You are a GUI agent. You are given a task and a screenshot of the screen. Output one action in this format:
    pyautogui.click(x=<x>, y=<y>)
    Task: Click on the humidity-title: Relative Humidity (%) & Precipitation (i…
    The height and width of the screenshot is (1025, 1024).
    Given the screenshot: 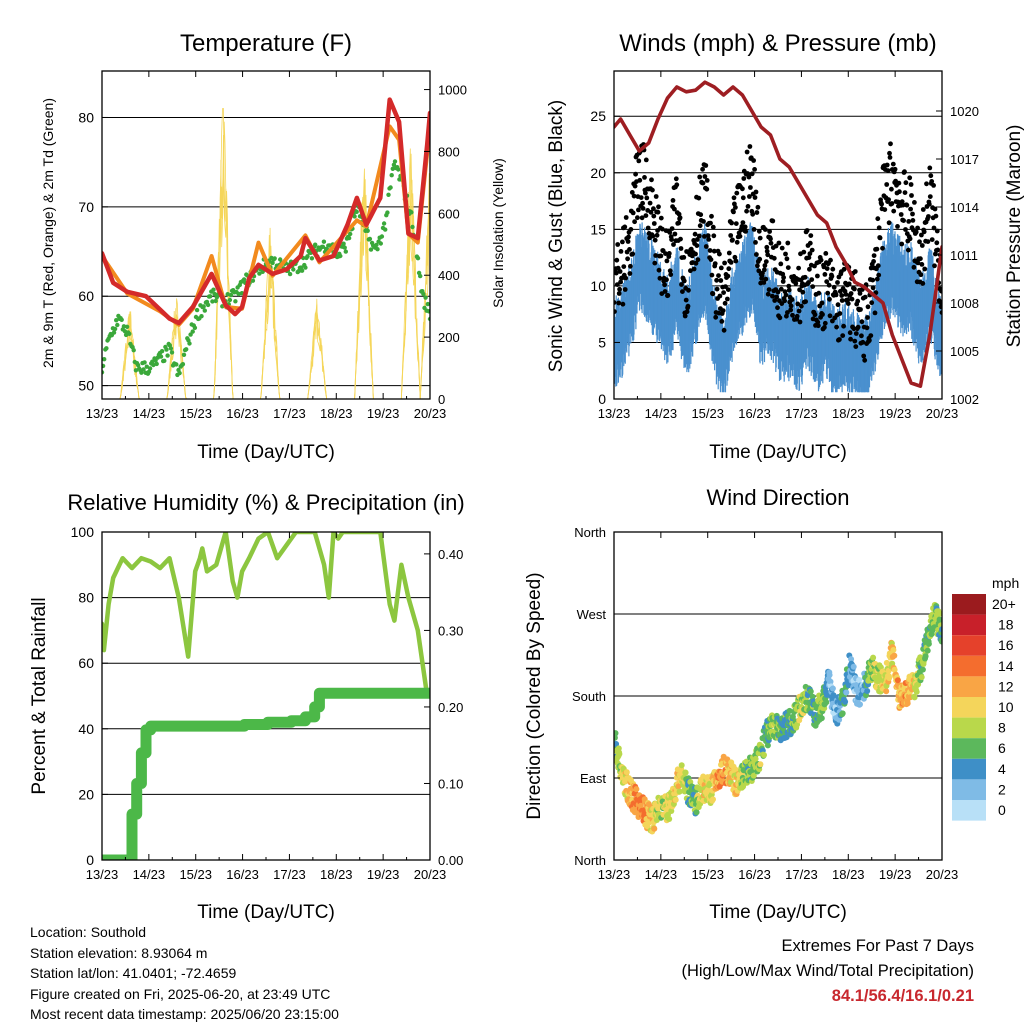 What is the action you would take?
    pyautogui.click(x=265, y=502)
    